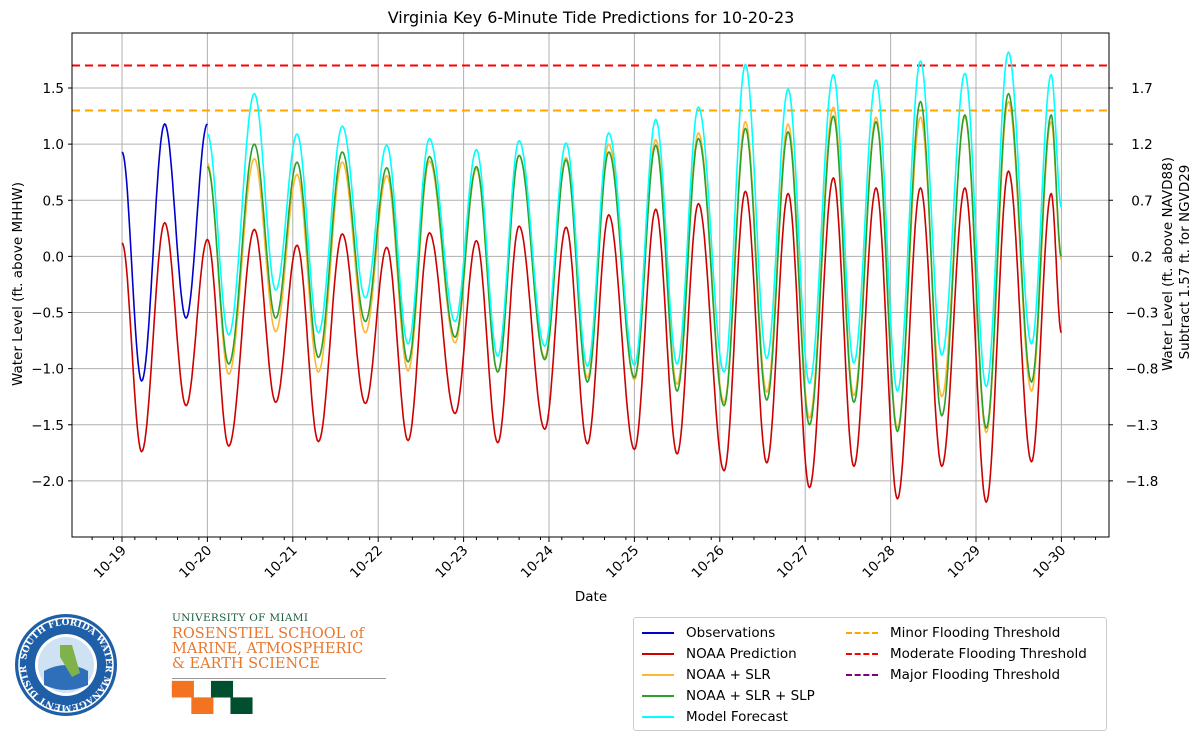 Image resolution: width=1200 pixels, height=739 pixels. What do you see at coordinates (1141, 89) in the screenshot?
I see `y2-tick-label: 1.7` at bounding box center [1141, 89].